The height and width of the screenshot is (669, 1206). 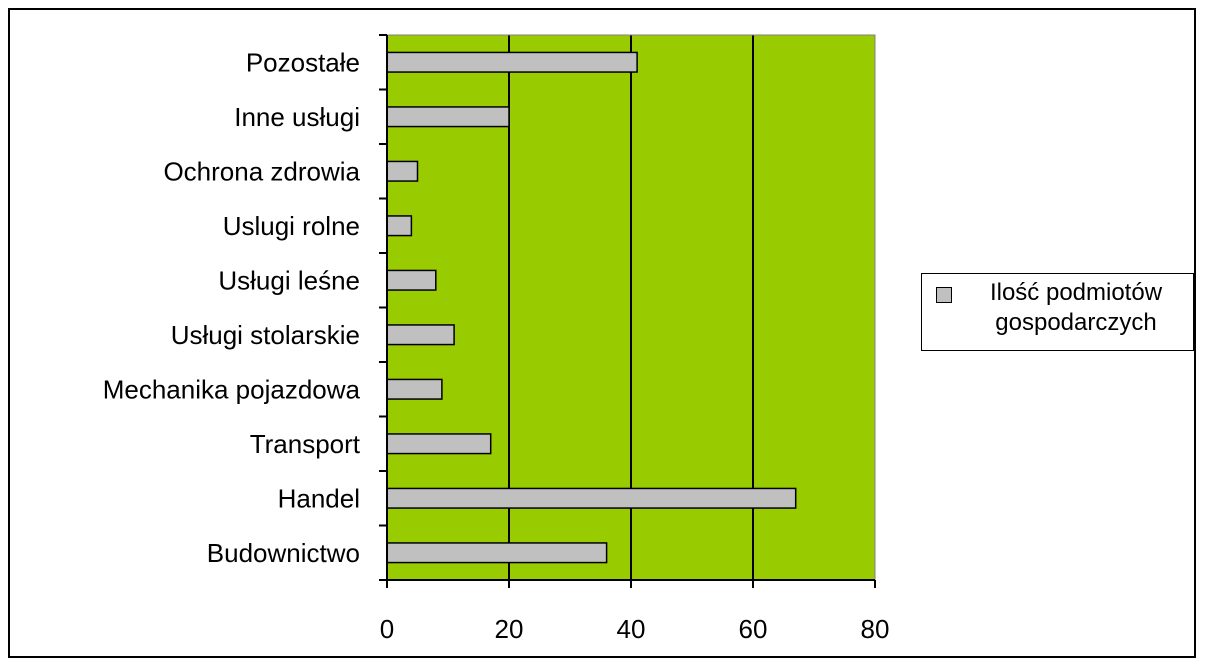 What do you see at coordinates (283, 553) in the screenshot?
I see `category-label-1: Budownictwo` at bounding box center [283, 553].